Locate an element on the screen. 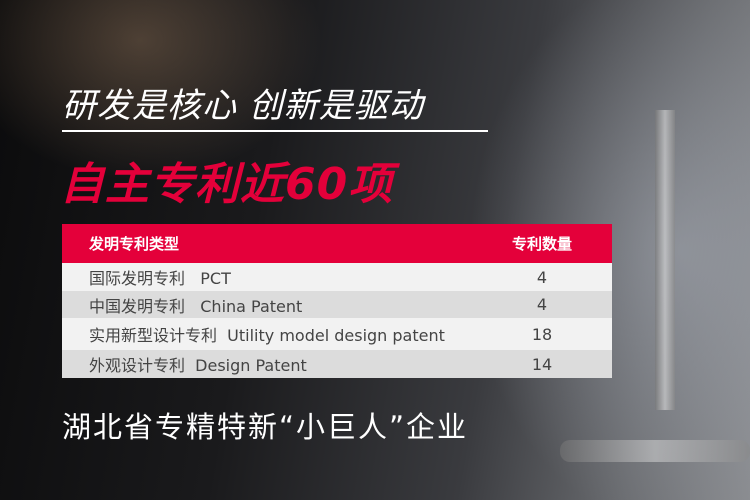 The width and height of the screenshot is (750, 500). table-row: 实用新型设计专利 Utility model design patent 18 is located at coordinates (337, 334).